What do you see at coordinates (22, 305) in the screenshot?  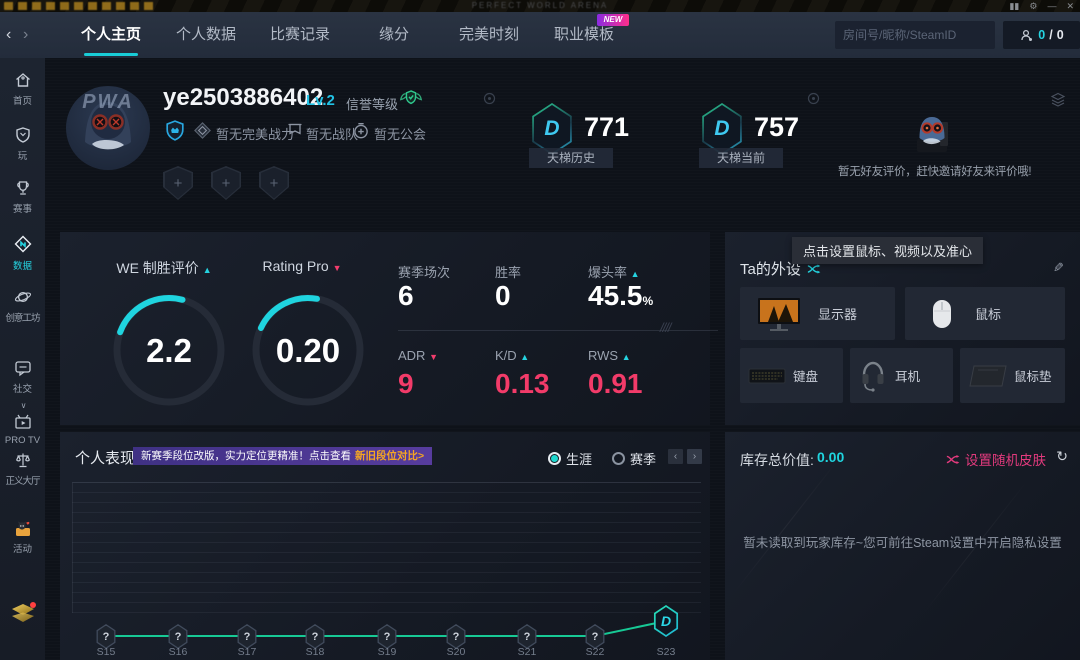 I see `sidebar-item-workshop: 创意工坊` at bounding box center [22, 305].